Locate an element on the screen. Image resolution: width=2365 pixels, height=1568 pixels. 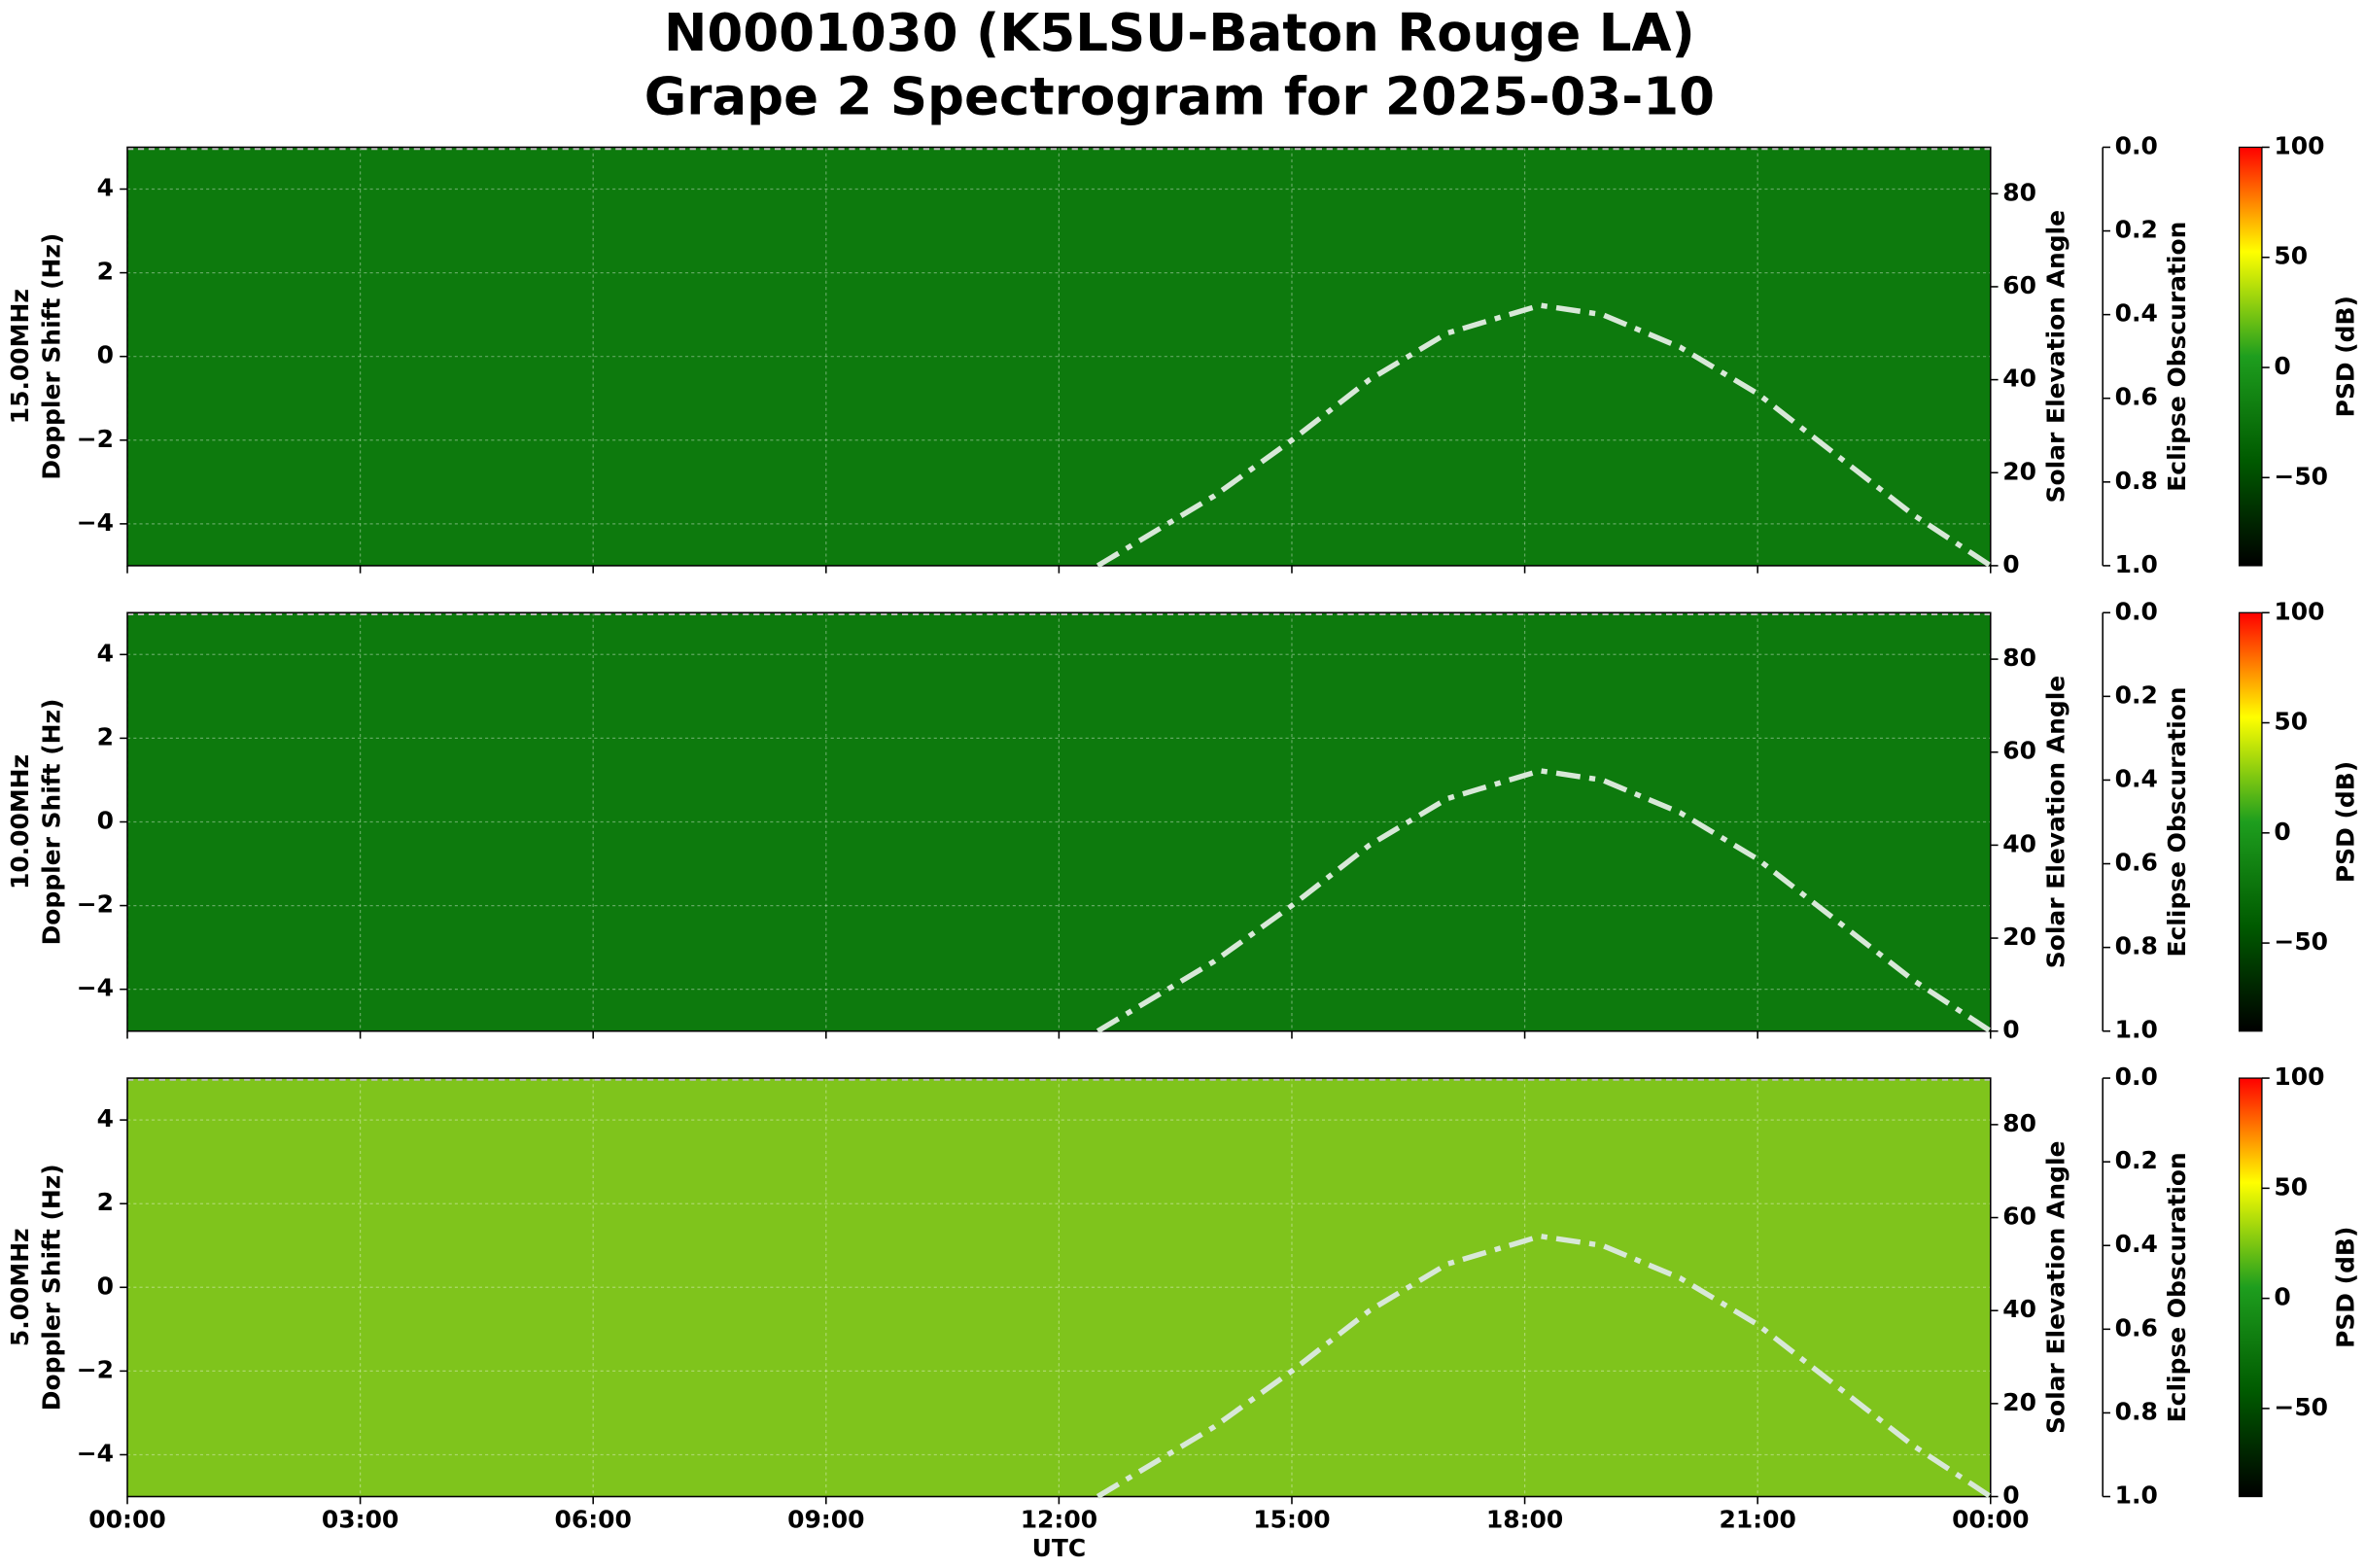
x-tick-label: 06:00 is located at coordinates (593, 1519).